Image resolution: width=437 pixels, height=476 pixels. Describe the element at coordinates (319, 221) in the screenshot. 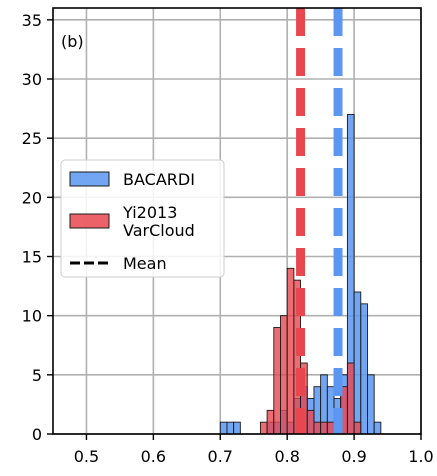

I see `mean-lines` at that location.